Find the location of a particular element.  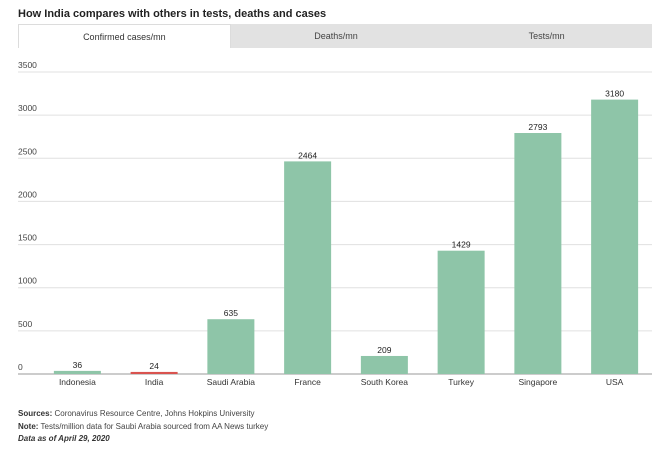

y-tick-label: 3500 is located at coordinates (27, 65).